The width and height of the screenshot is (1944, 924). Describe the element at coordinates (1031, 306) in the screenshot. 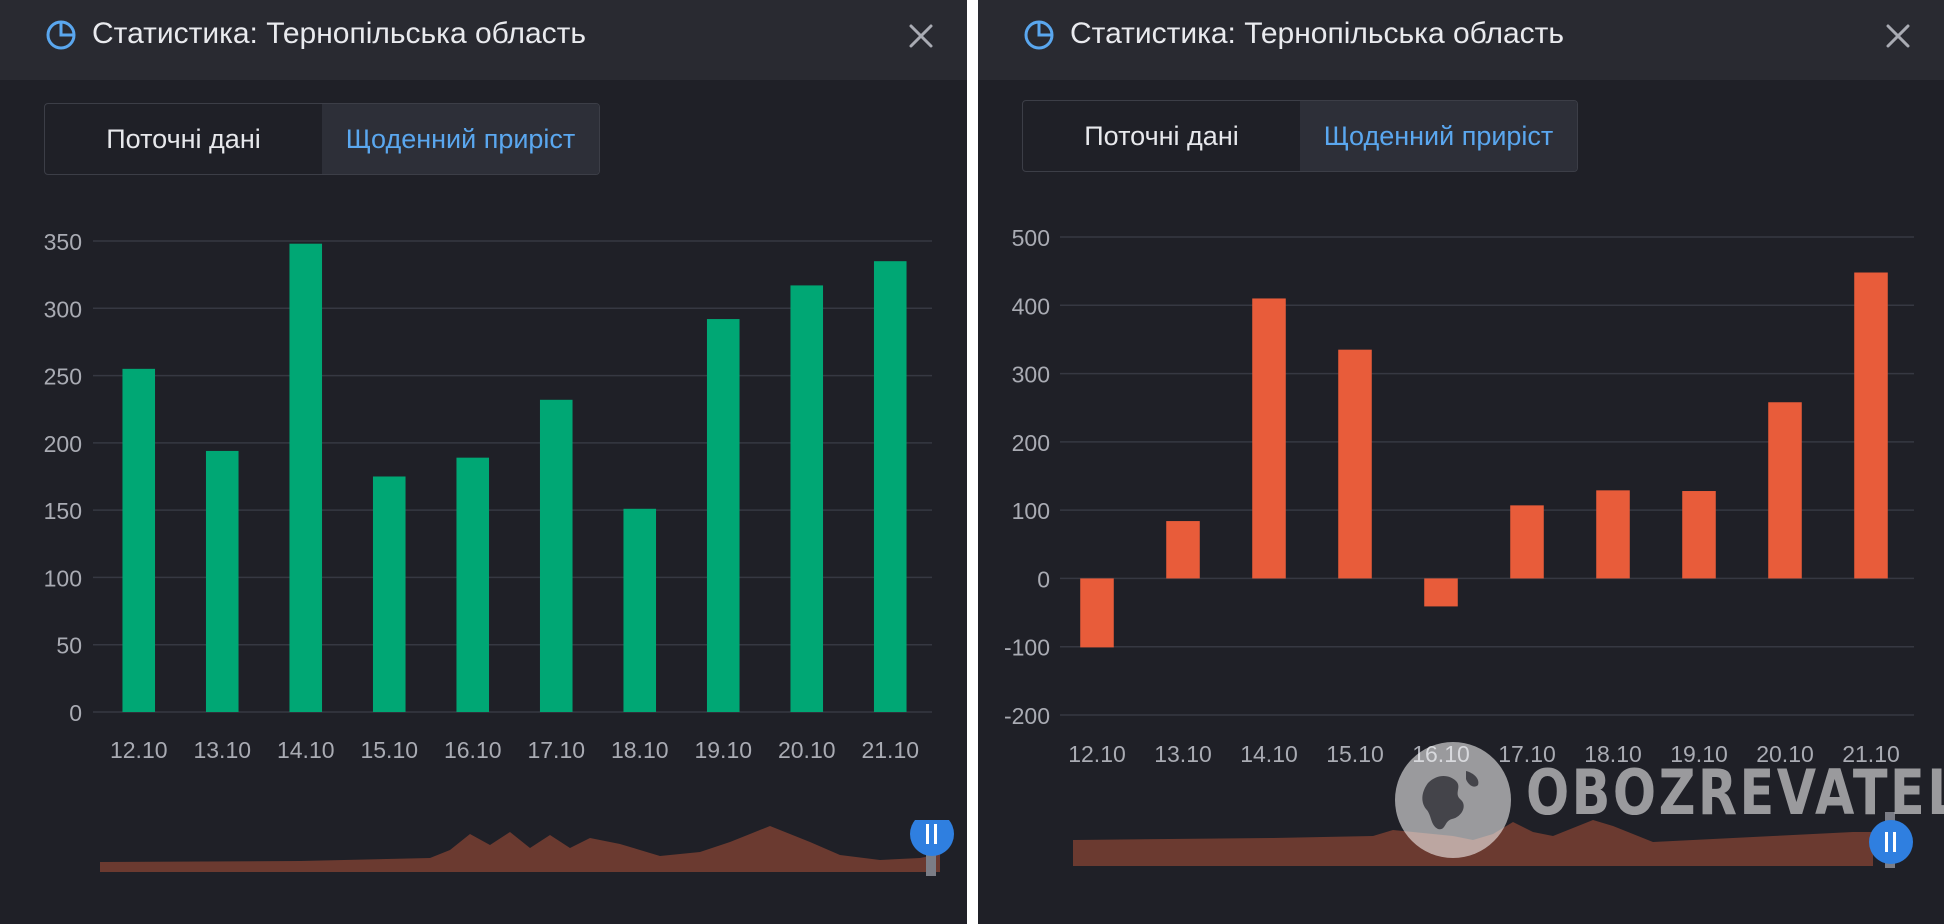

I see `y-tick-label: 400` at that location.